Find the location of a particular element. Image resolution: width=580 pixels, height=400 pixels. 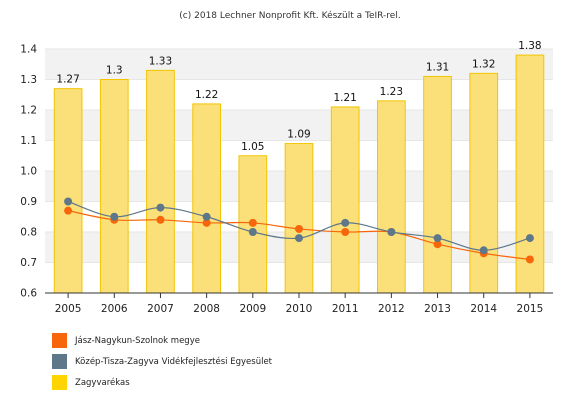

x-tick-label: 2015 is located at coordinates (530, 309).